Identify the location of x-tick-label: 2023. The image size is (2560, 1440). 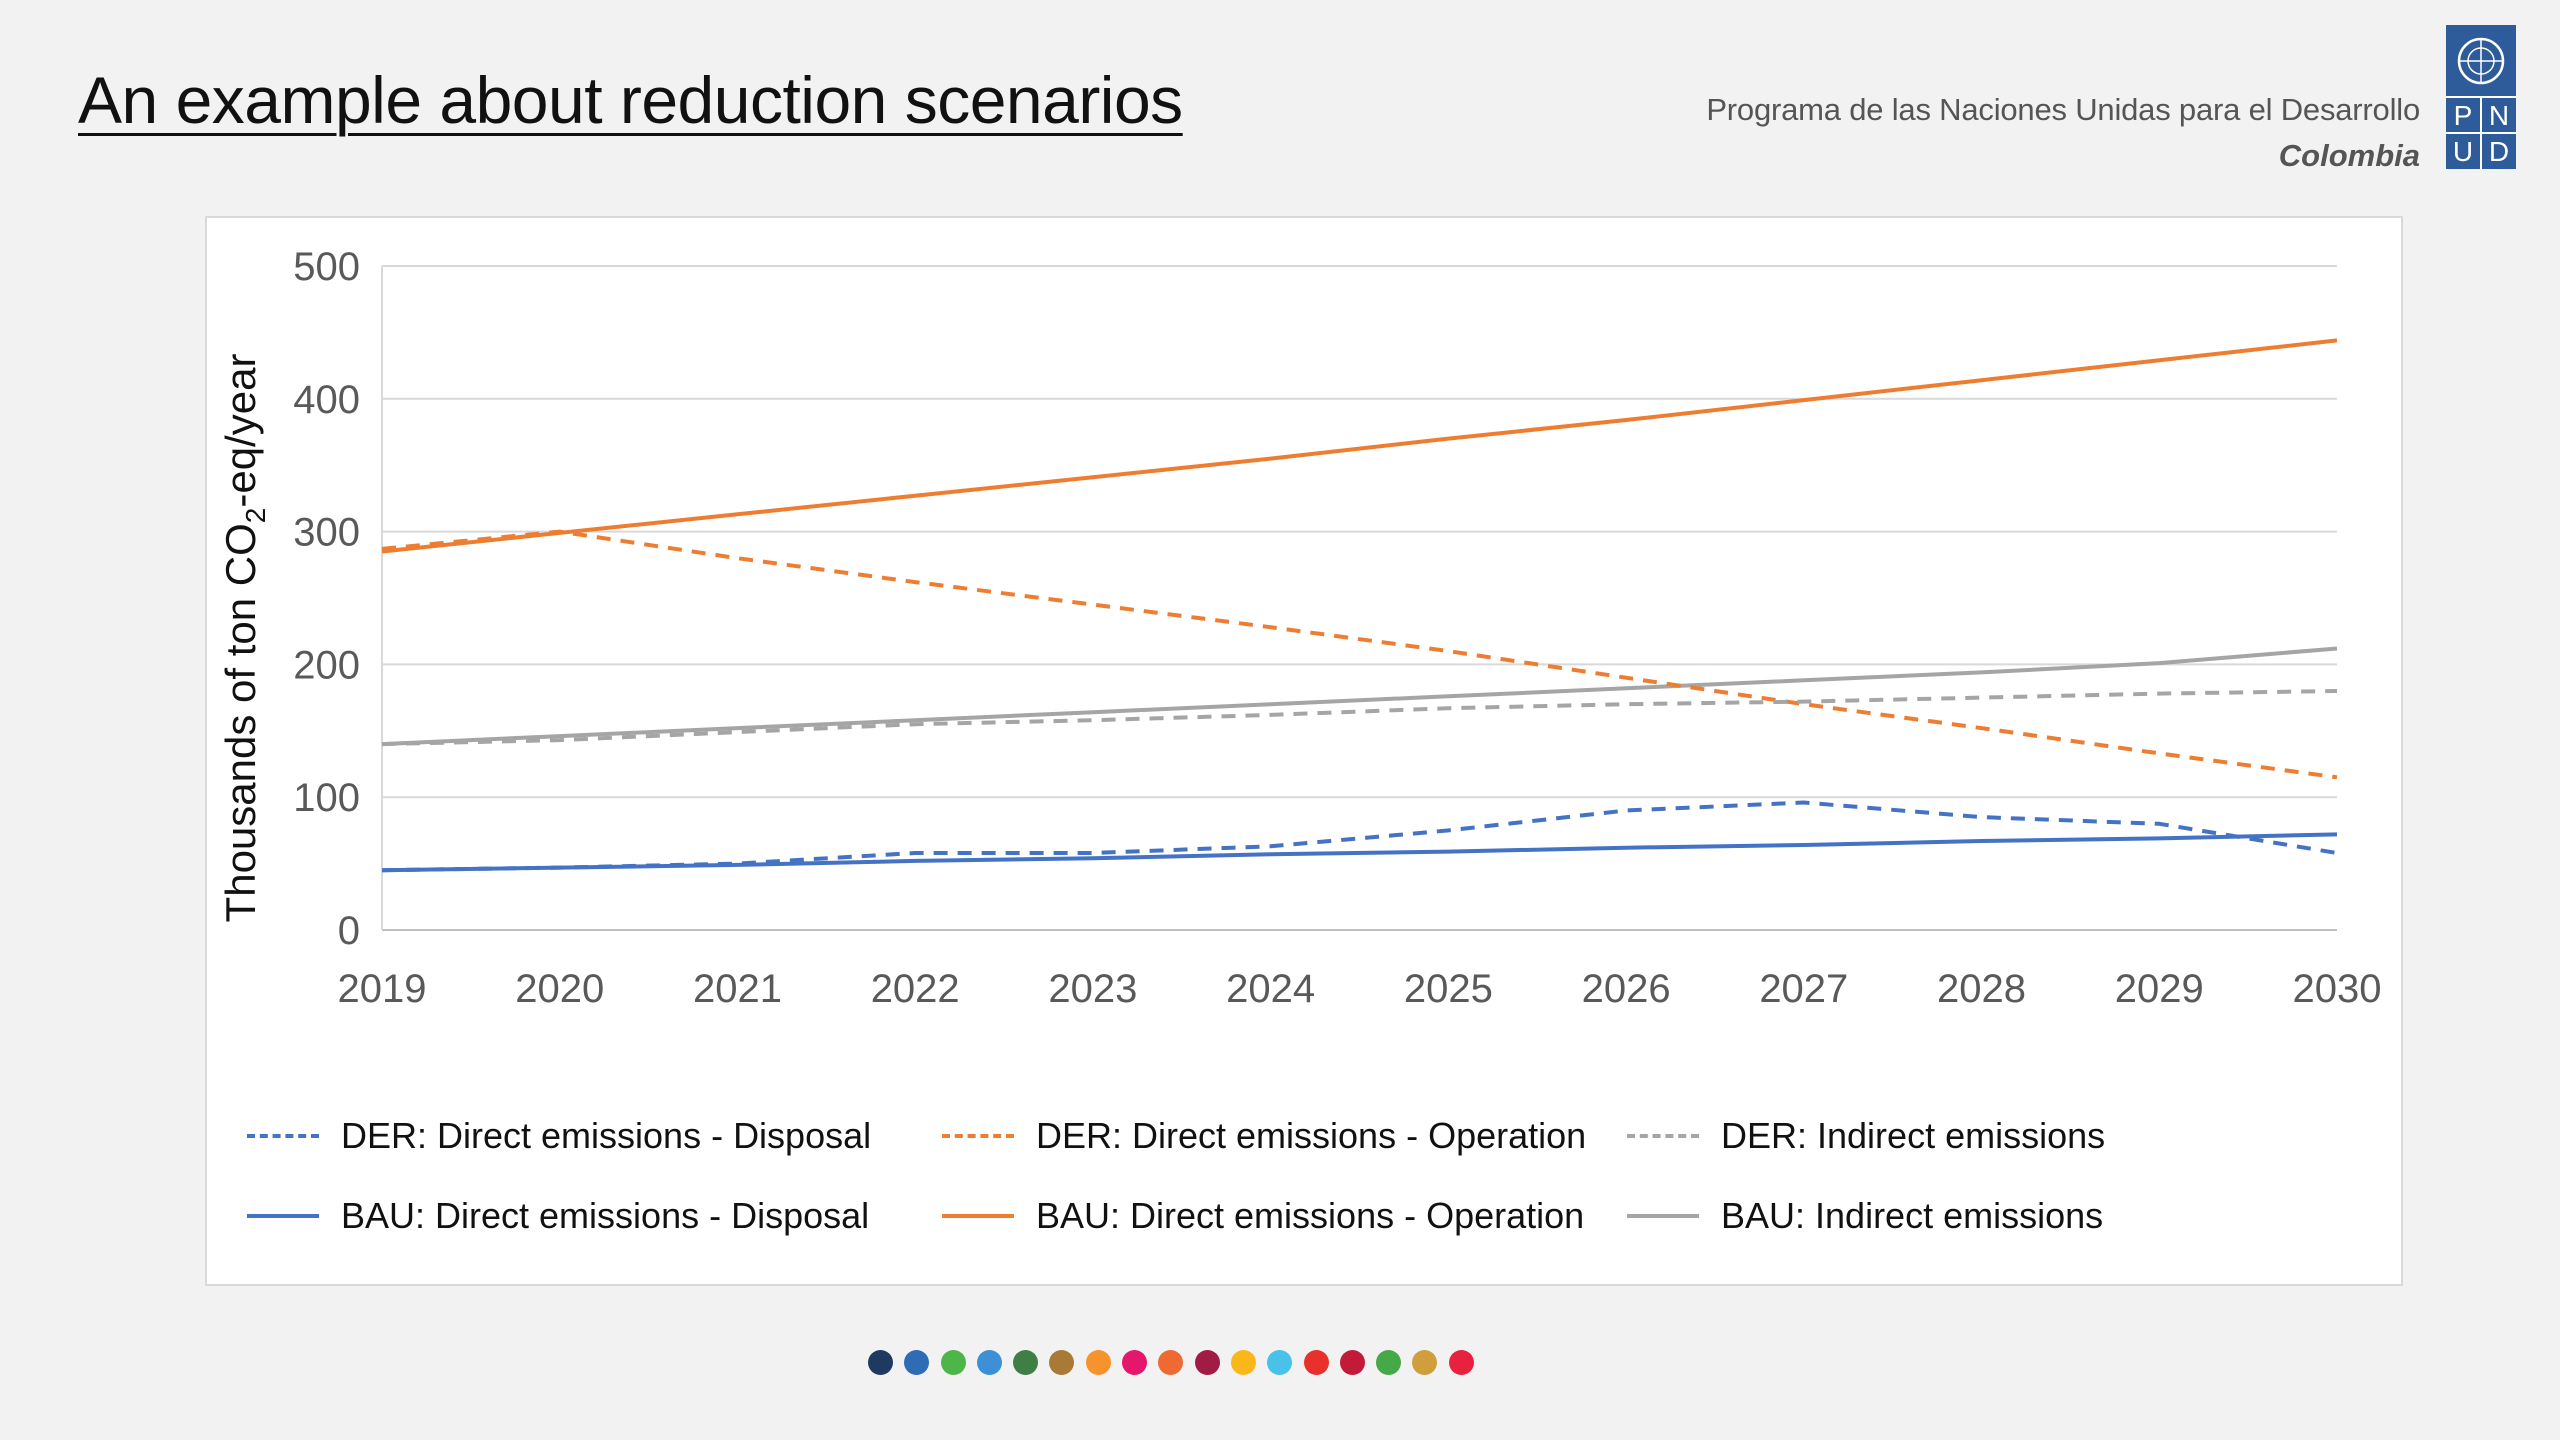
(1092, 989).